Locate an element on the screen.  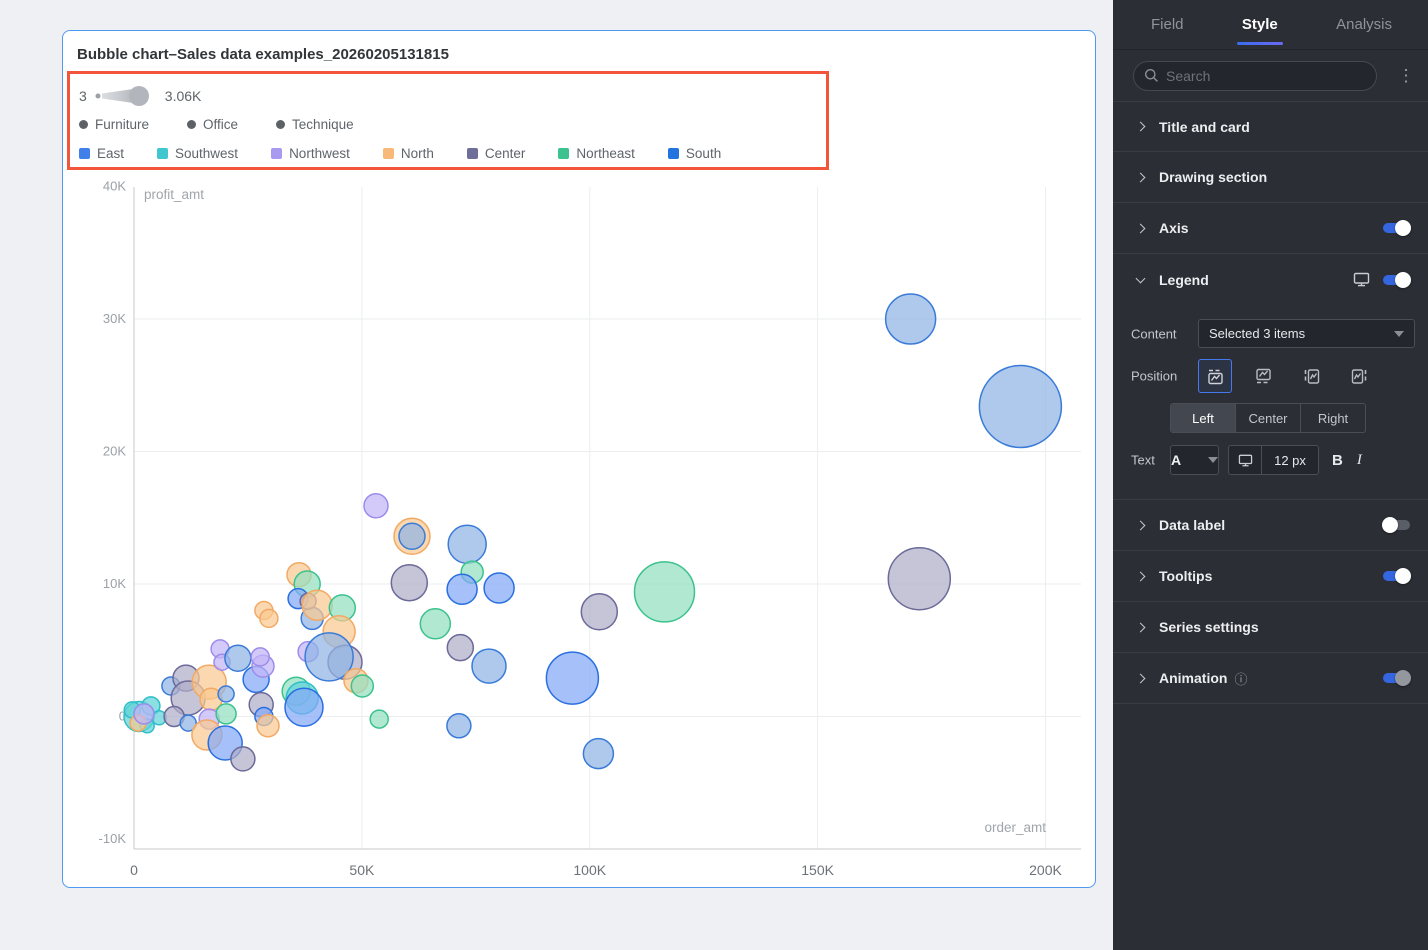
search-box is located at coordinates (1255, 75).